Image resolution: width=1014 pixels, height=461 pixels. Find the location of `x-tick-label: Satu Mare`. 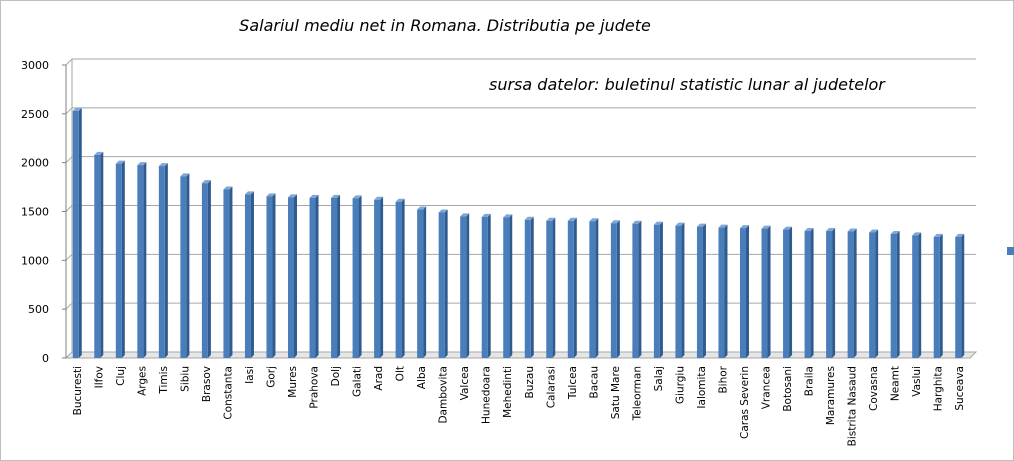

x-tick-label: Satu Mare is located at coordinates (616, 392).